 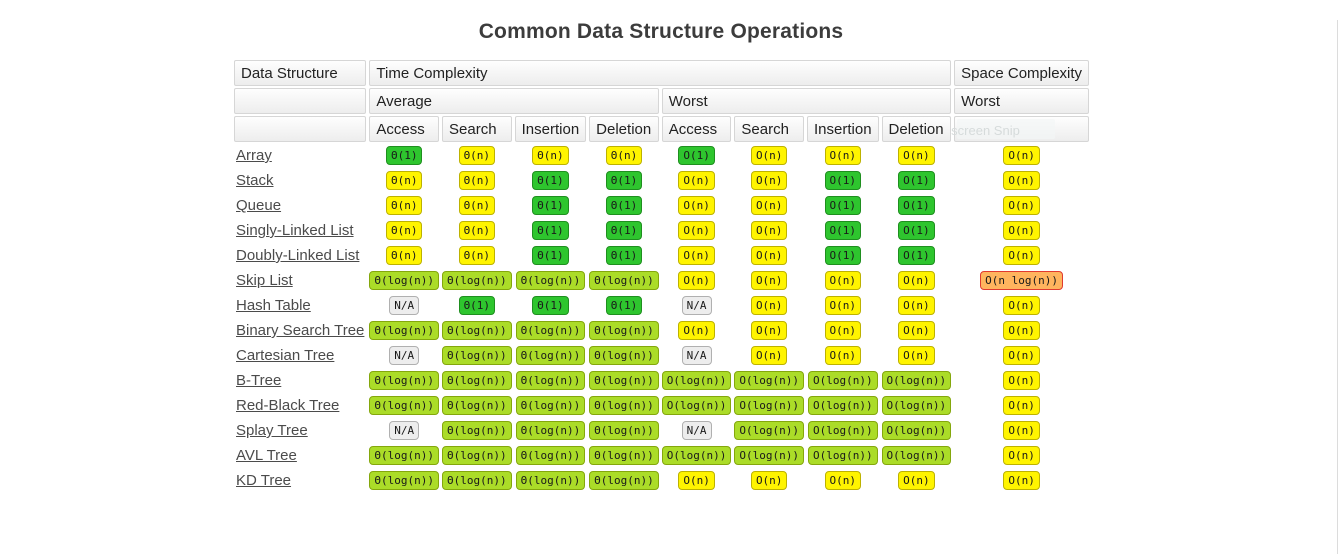 I want to click on data-structure-link: Binary Search Tree, so click(x=300, y=330).